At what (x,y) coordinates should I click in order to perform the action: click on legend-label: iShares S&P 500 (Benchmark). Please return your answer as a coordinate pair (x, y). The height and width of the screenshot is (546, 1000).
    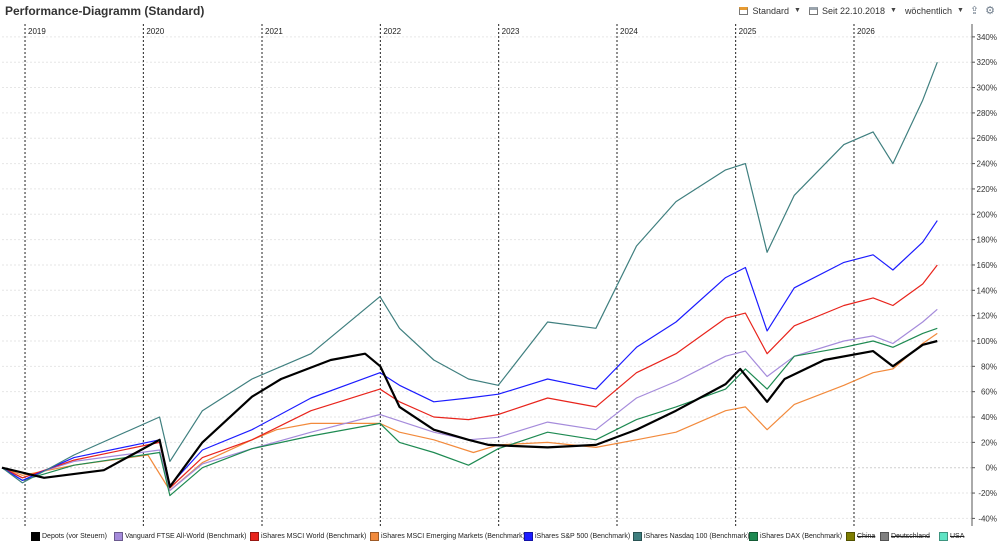
    Looking at the image, I should click on (583, 536).